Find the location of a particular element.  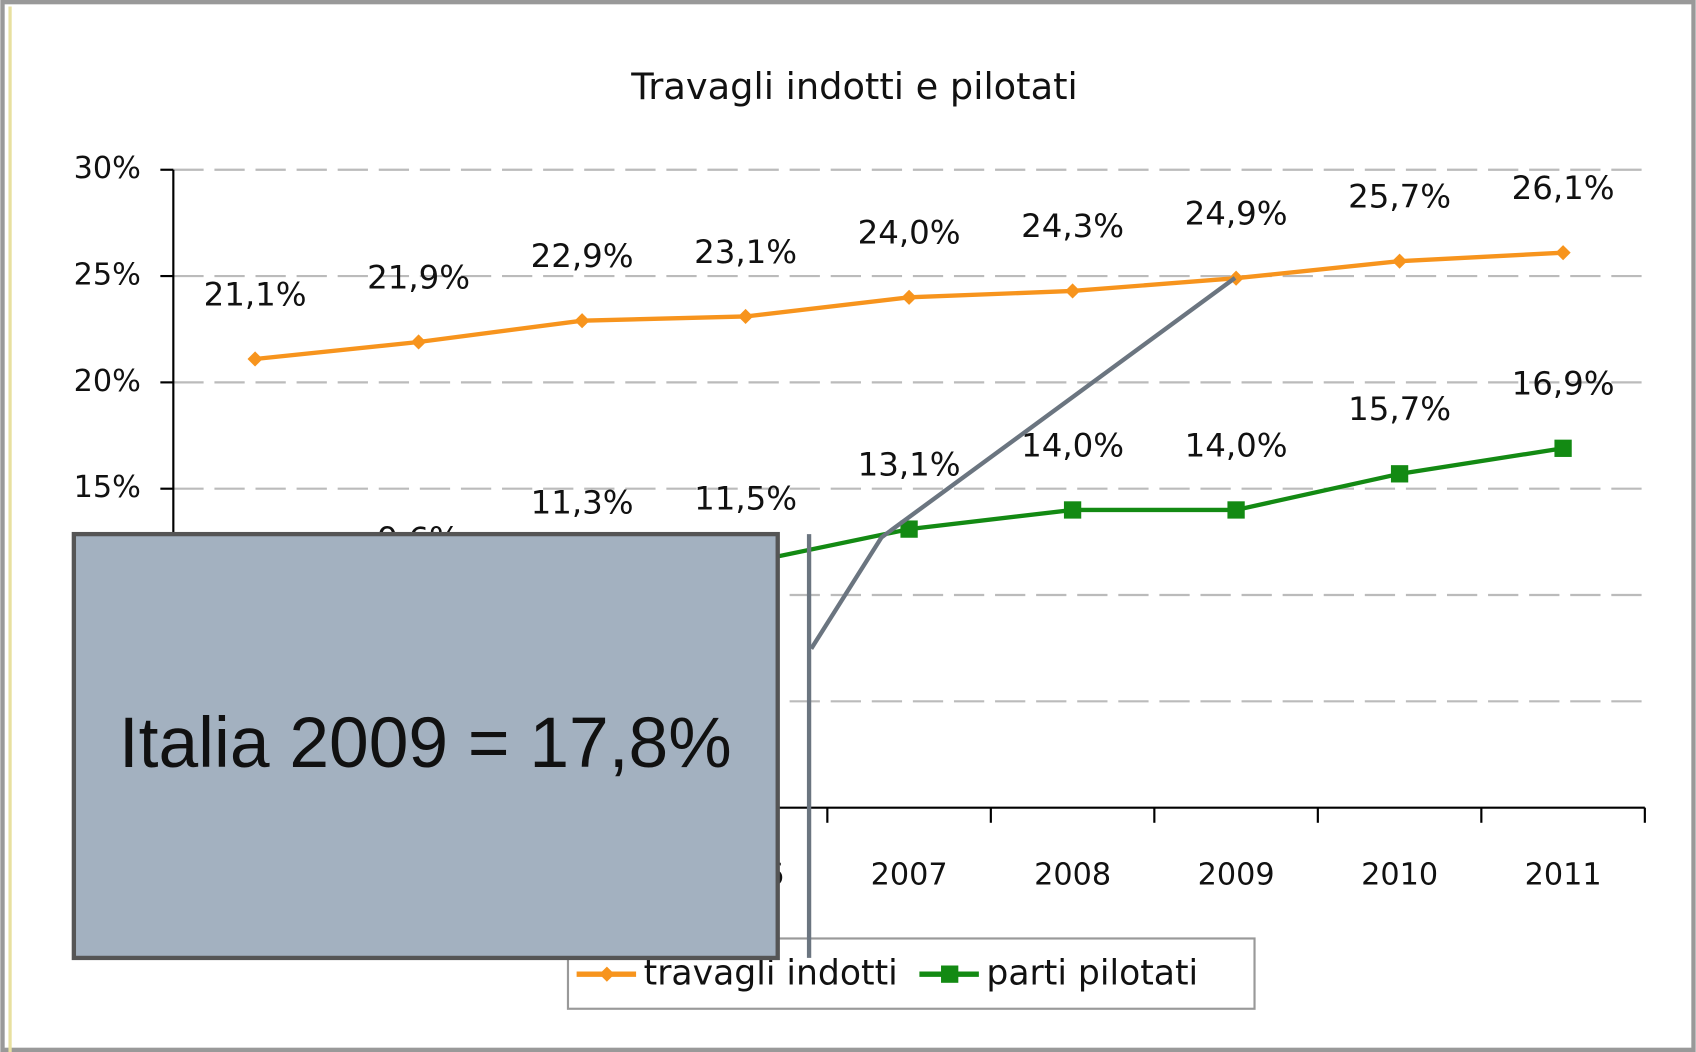

y-tick-label: 15% is located at coordinates (107, 487).